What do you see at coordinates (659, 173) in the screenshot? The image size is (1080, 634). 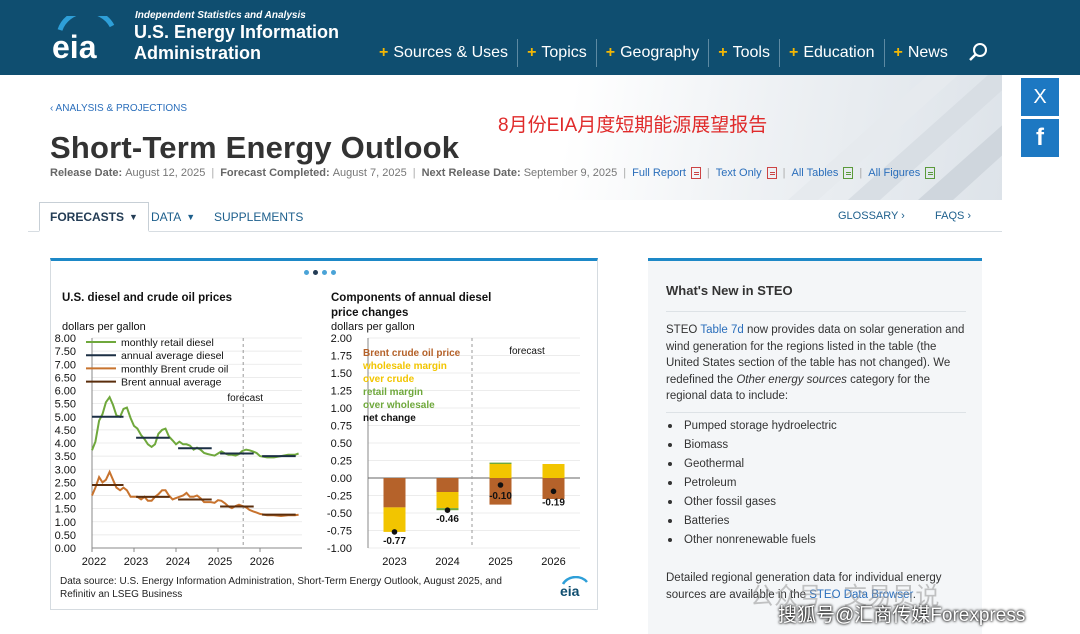 I see `full-report-link: Full Report` at bounding box center [659, 173].